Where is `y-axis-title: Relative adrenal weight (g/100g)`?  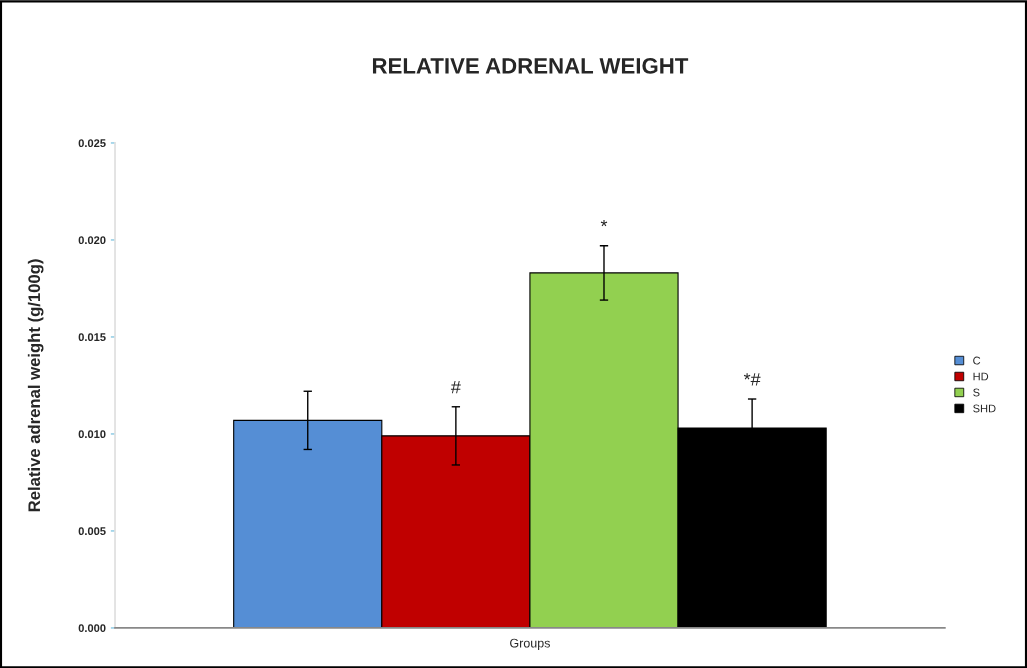
y-axis-title: Relative adrenal weight (g/100g) is located at coordinates (35, 385).